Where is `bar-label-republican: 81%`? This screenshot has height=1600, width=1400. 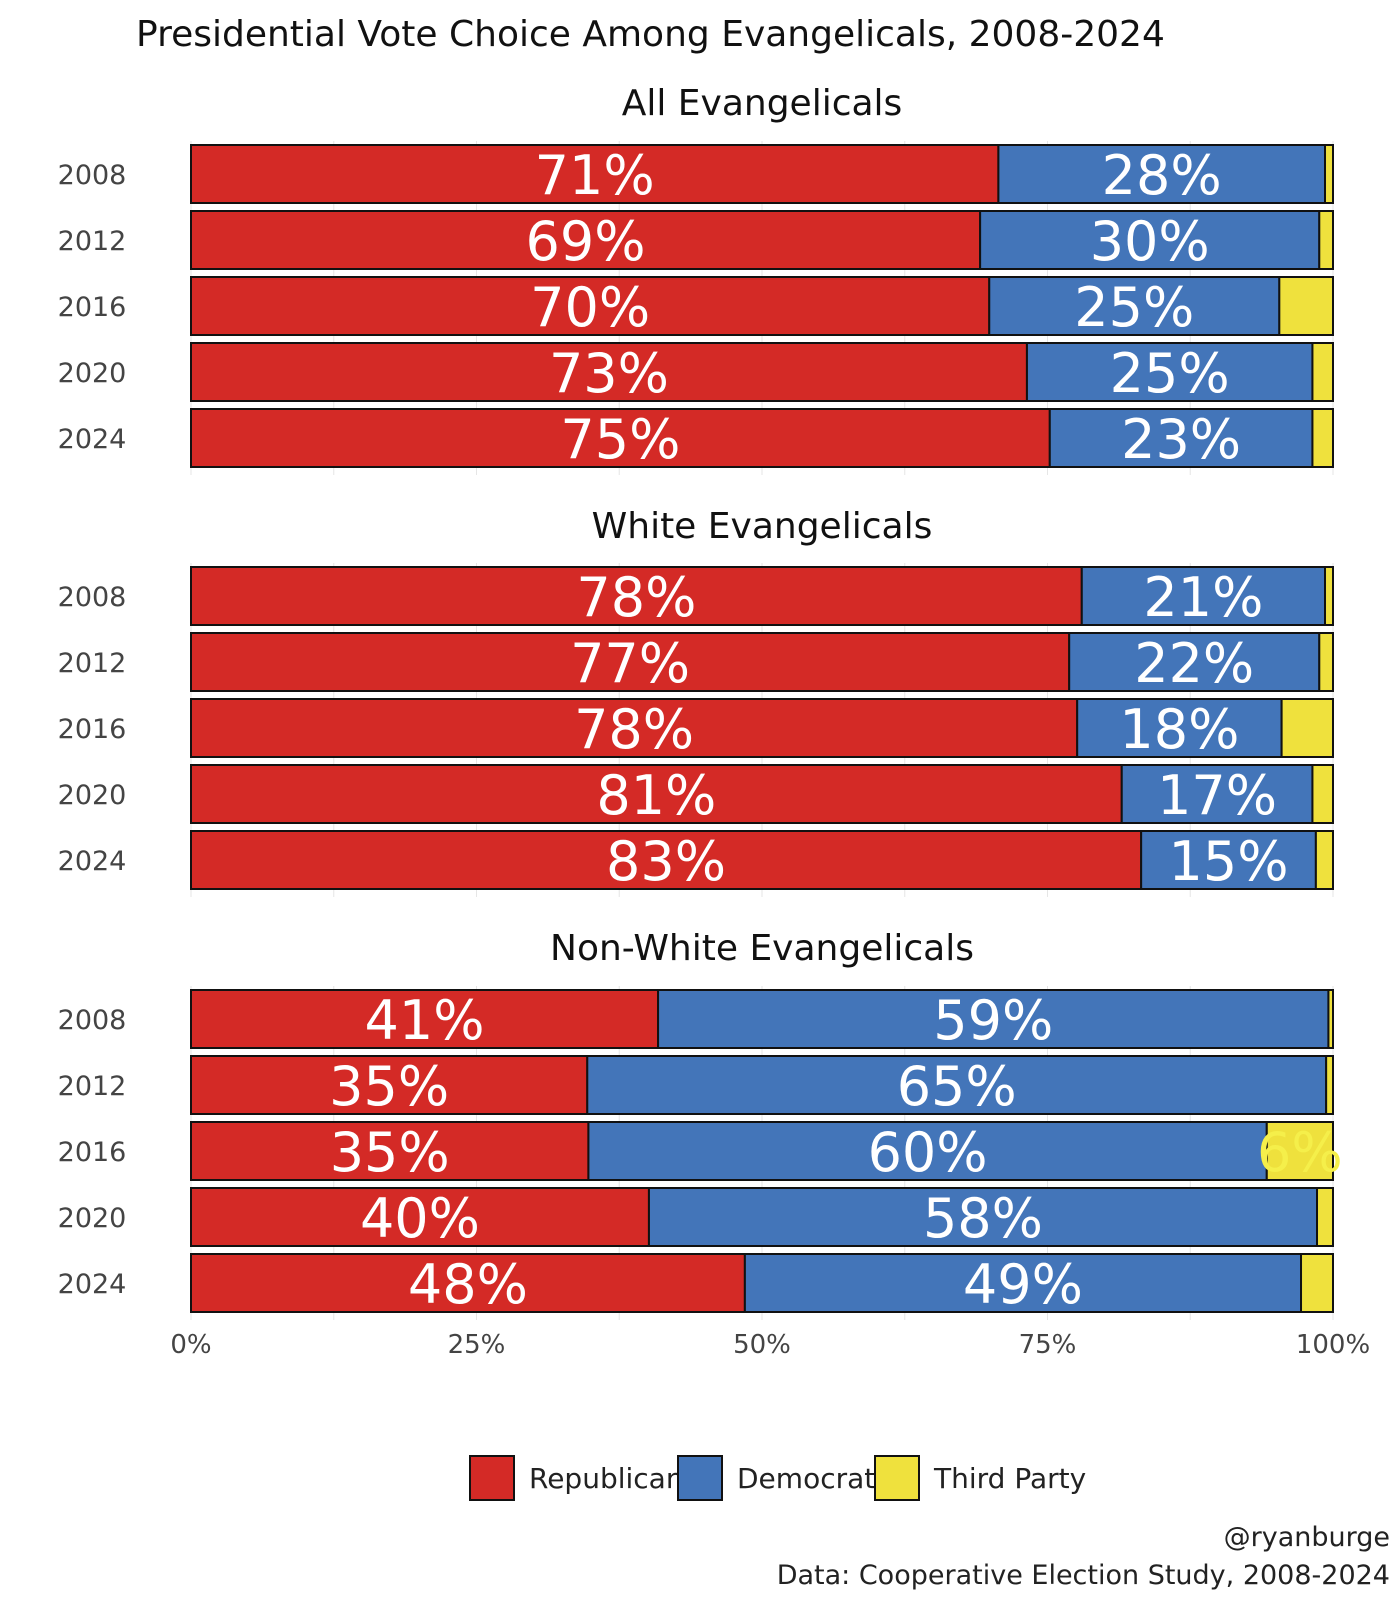
bar-label-republican: 81% is located at coordinates (656, 795).